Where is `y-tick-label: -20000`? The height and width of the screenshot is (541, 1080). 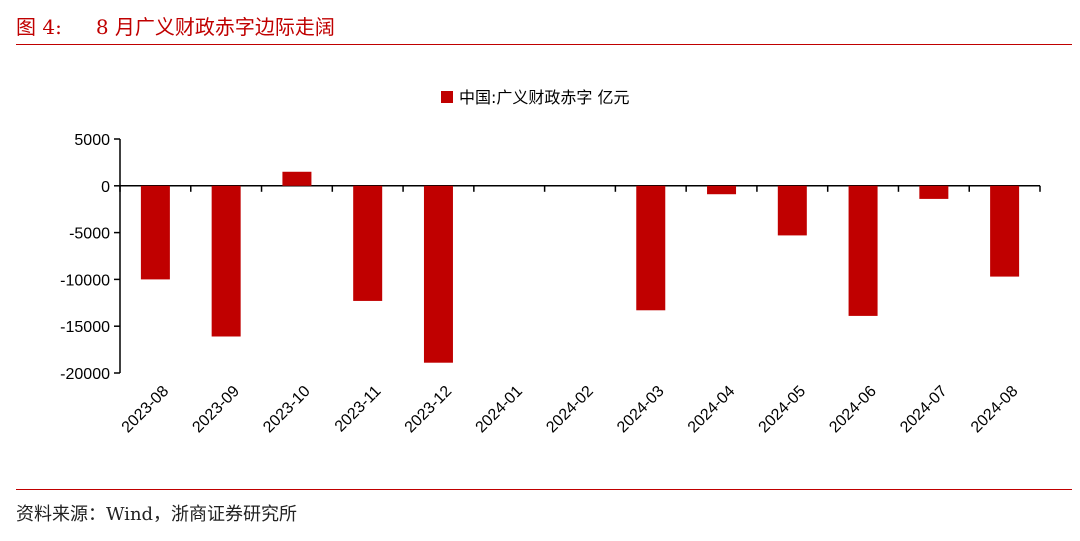 y-tick-label: -20000 is located at coordinates (85, 374).